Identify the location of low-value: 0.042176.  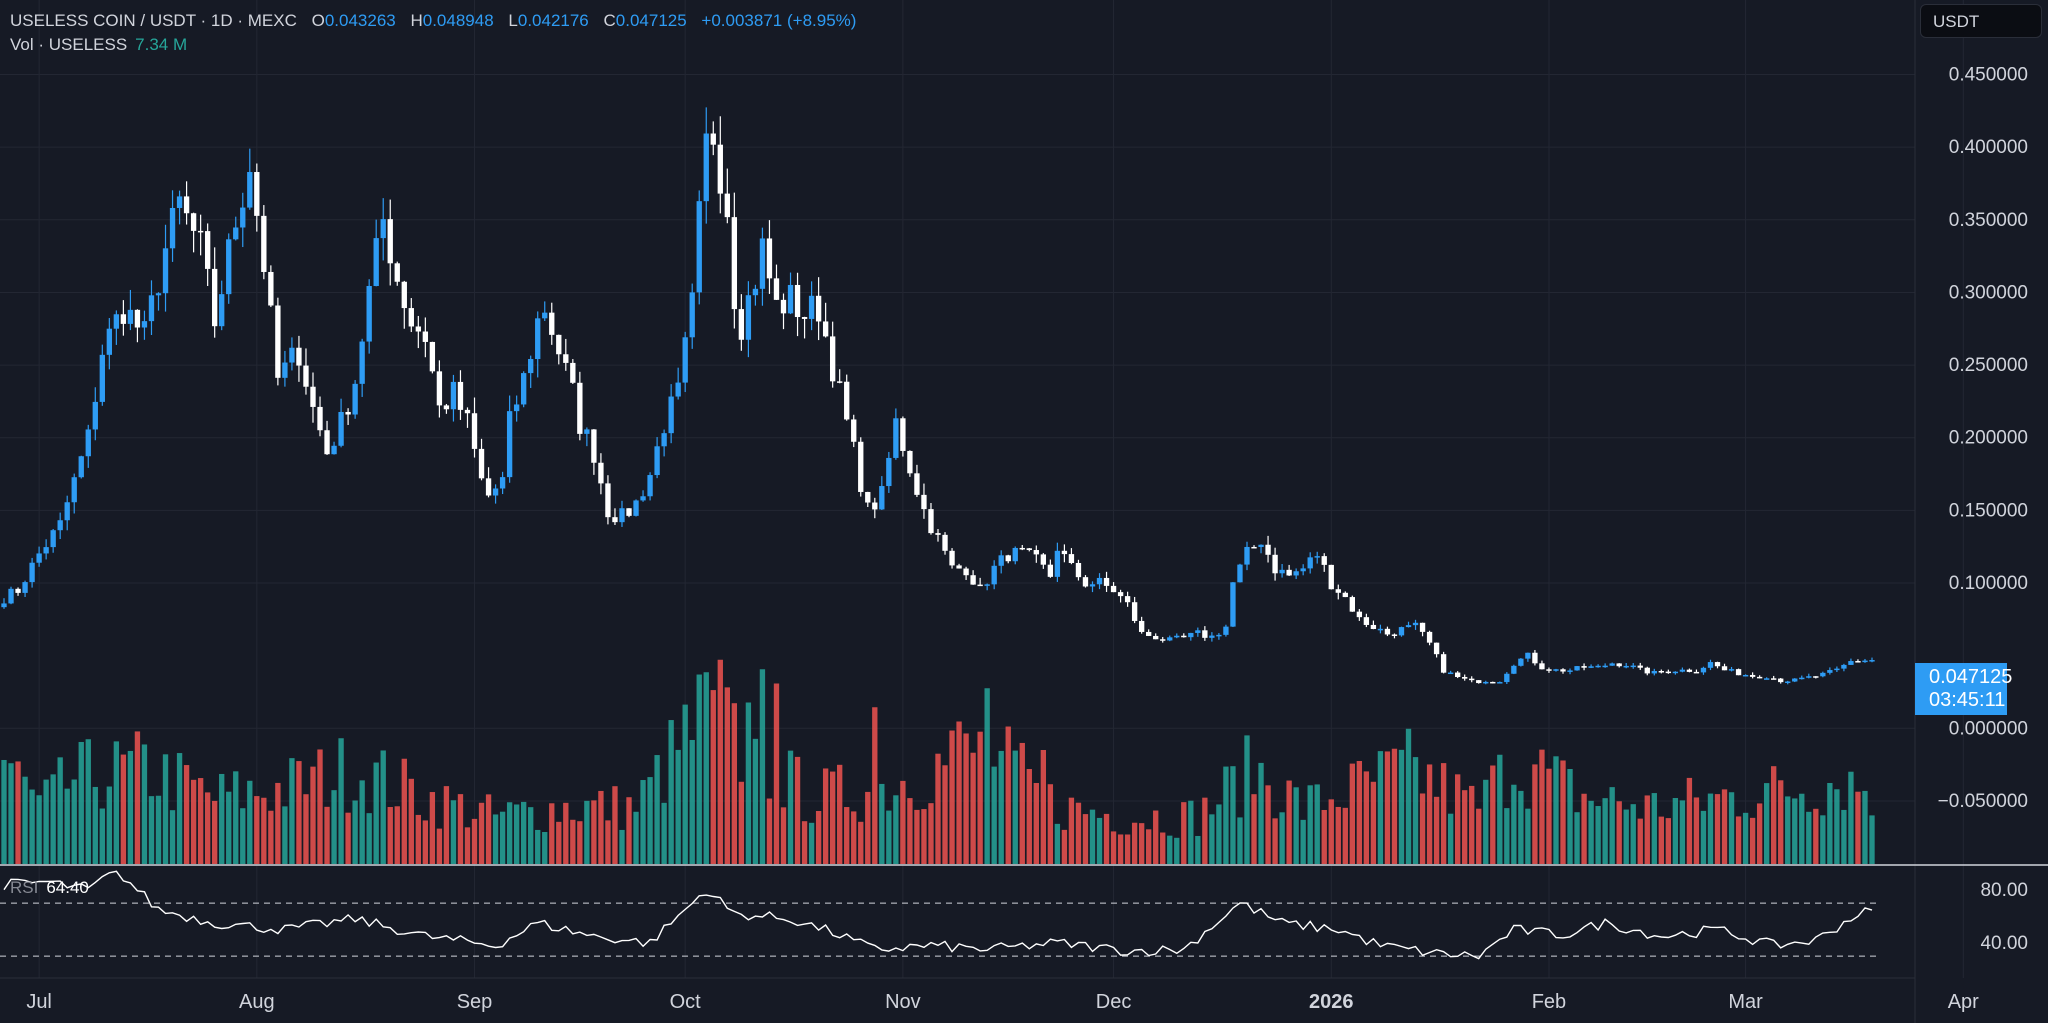
(553, 20).